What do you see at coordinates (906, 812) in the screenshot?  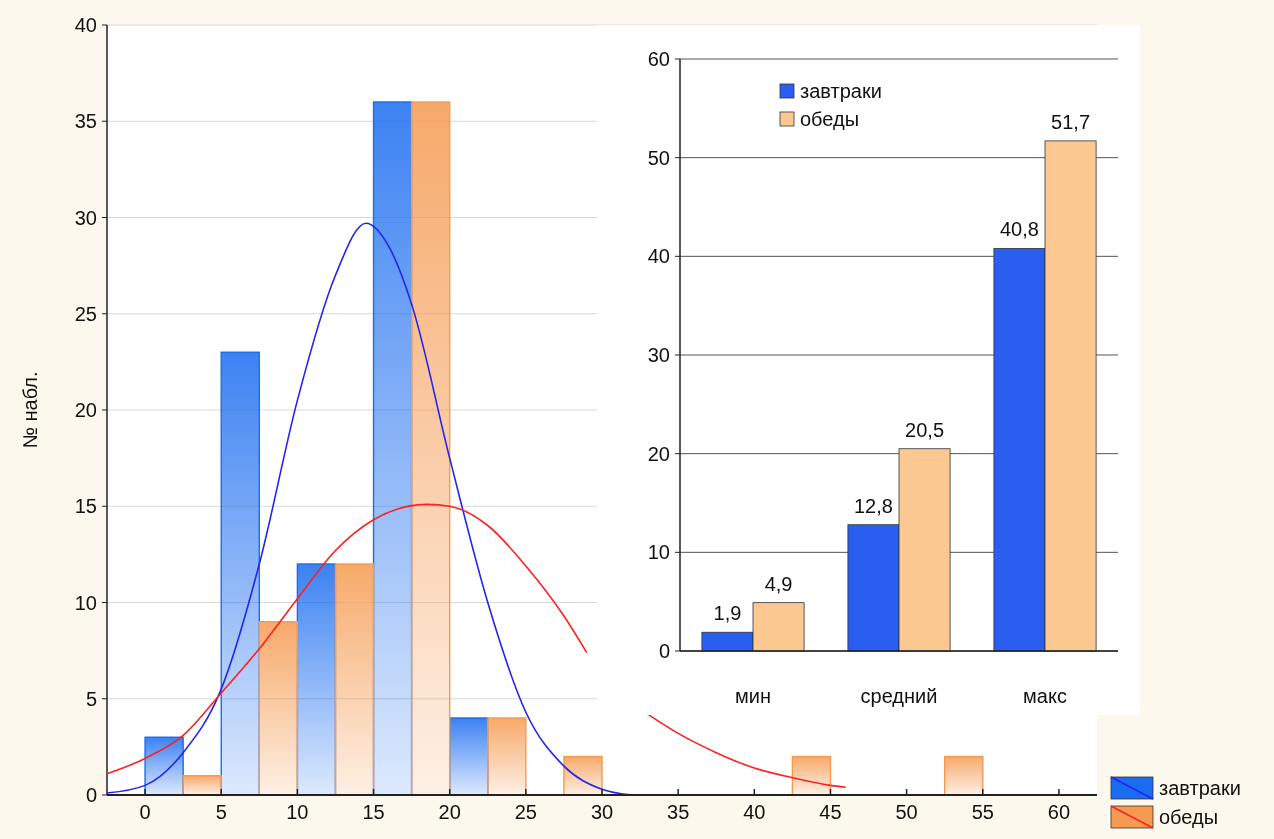 I see `x-tick-label: 50` at bounding box center [906, 812].